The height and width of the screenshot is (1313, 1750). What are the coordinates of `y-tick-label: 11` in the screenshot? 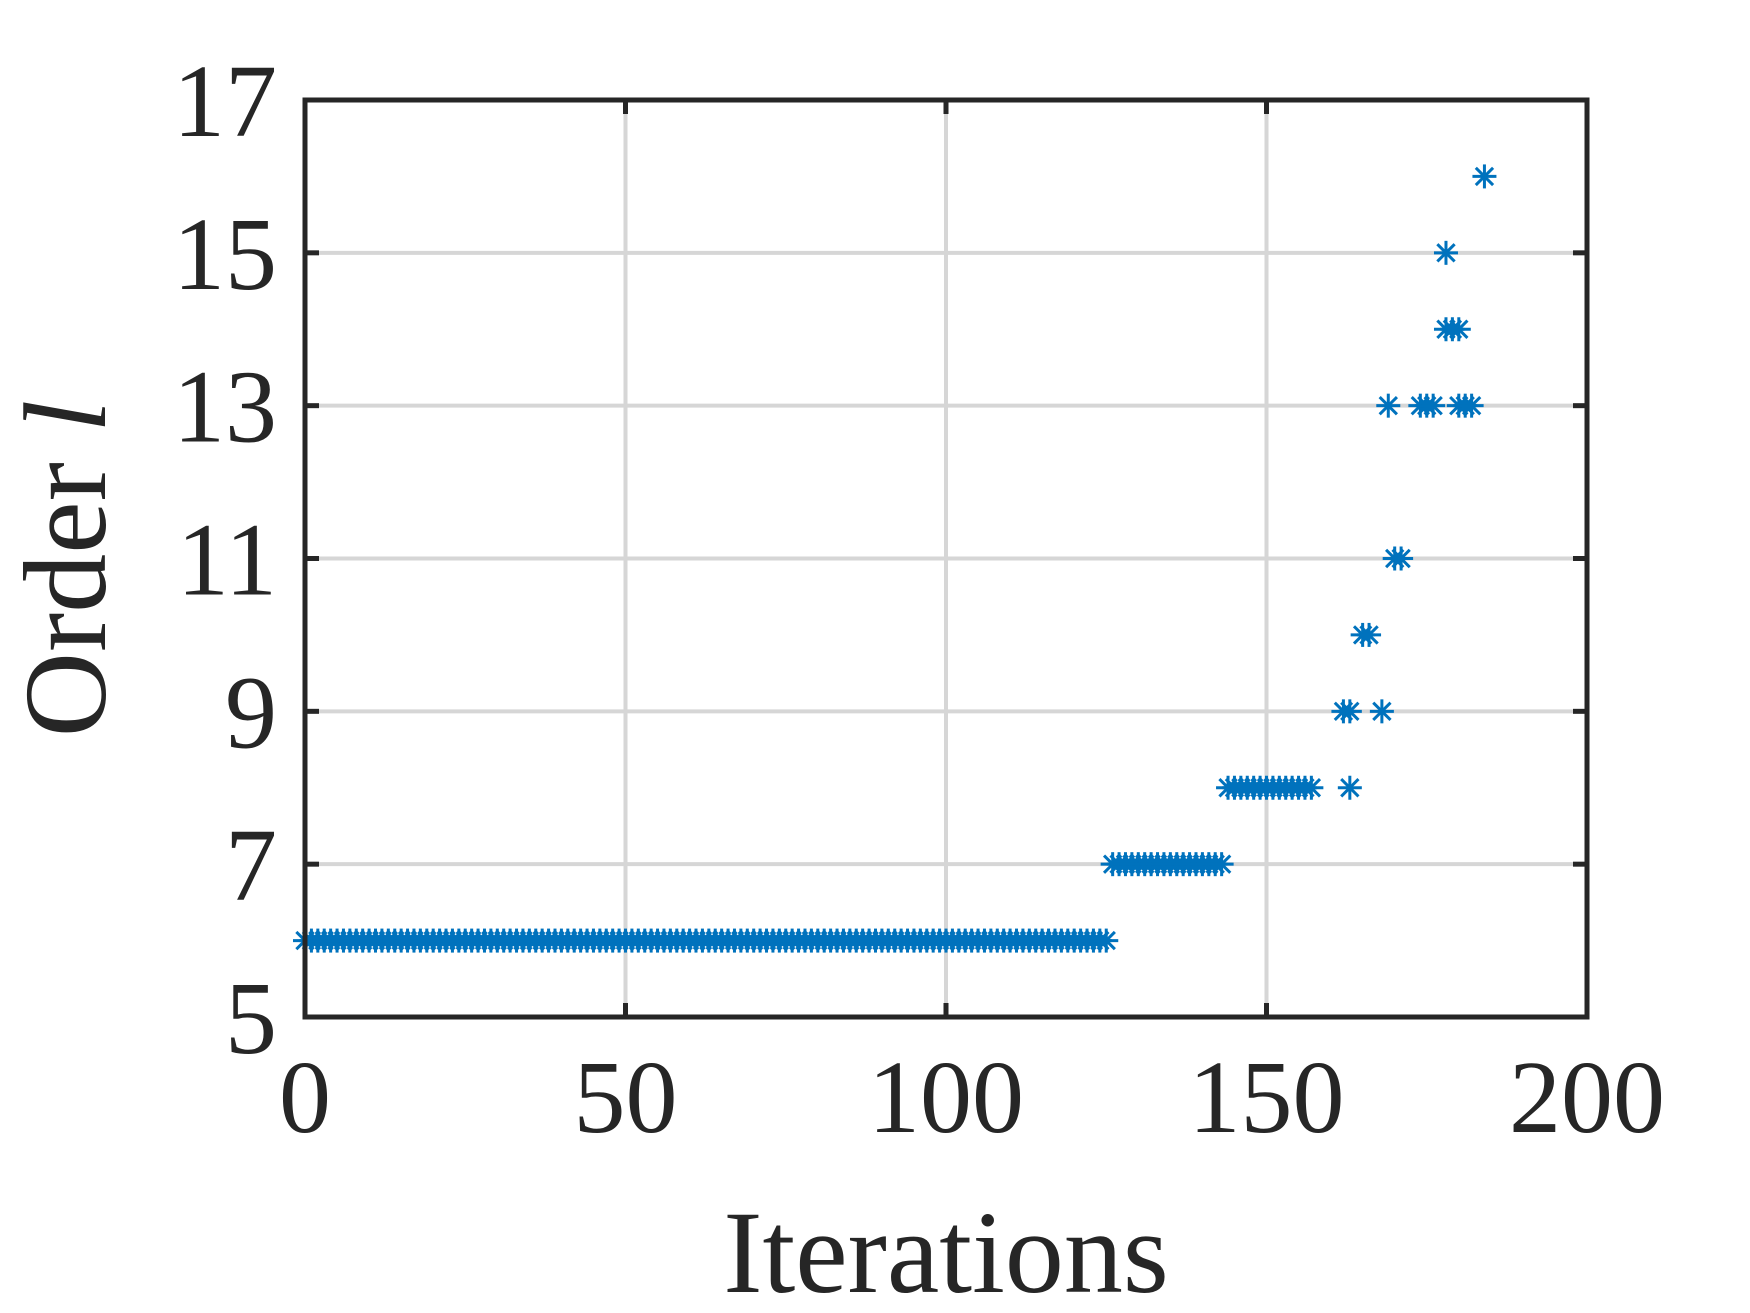 It's located at (227, 560).